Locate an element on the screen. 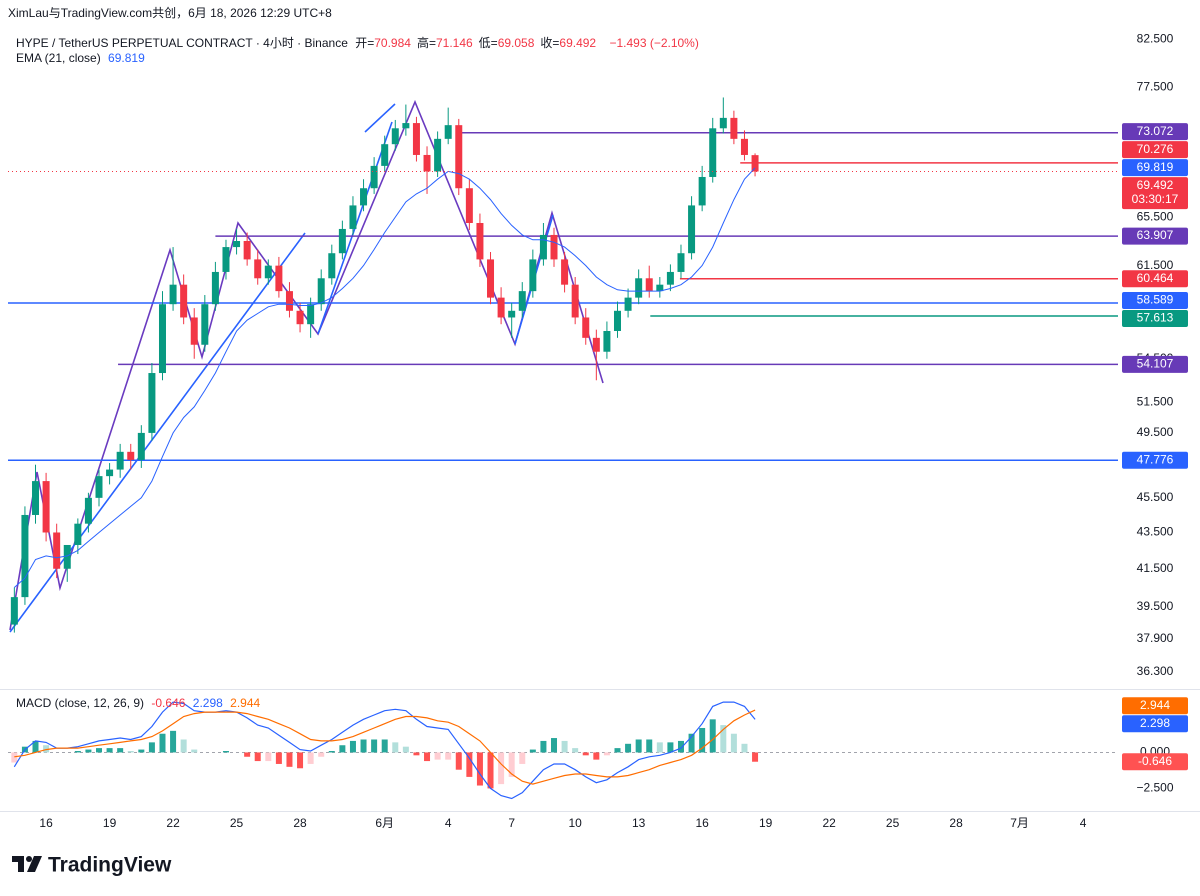 This screenshot has width=1200, height=896. macd-title: MACD (close, 12, 26, 9) is located at coordinates (80, 703).